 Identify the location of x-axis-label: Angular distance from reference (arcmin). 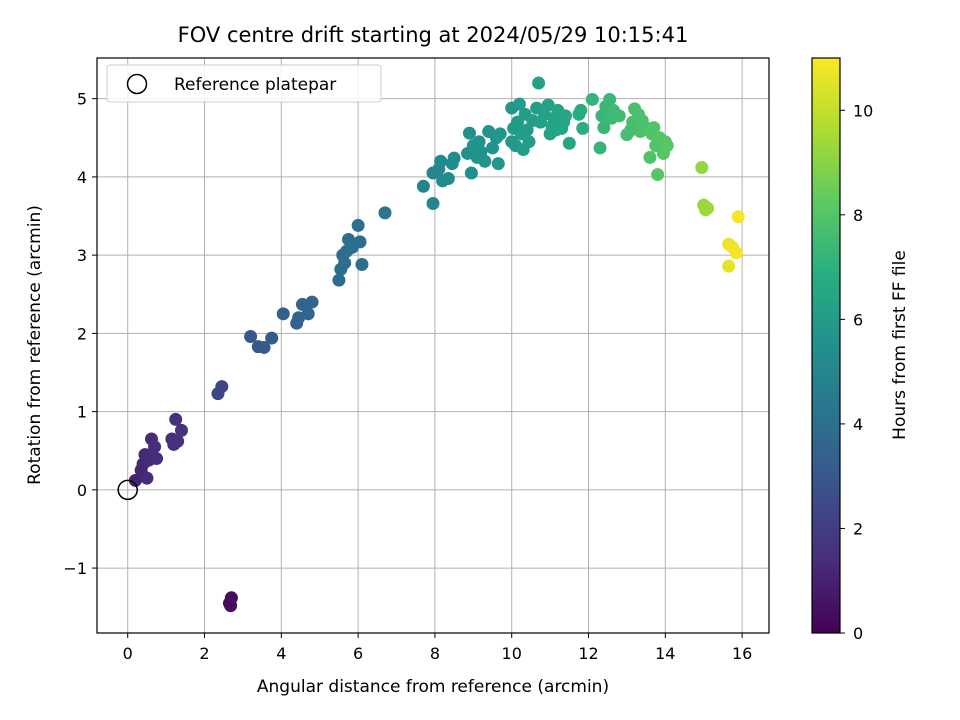
(433, 687).